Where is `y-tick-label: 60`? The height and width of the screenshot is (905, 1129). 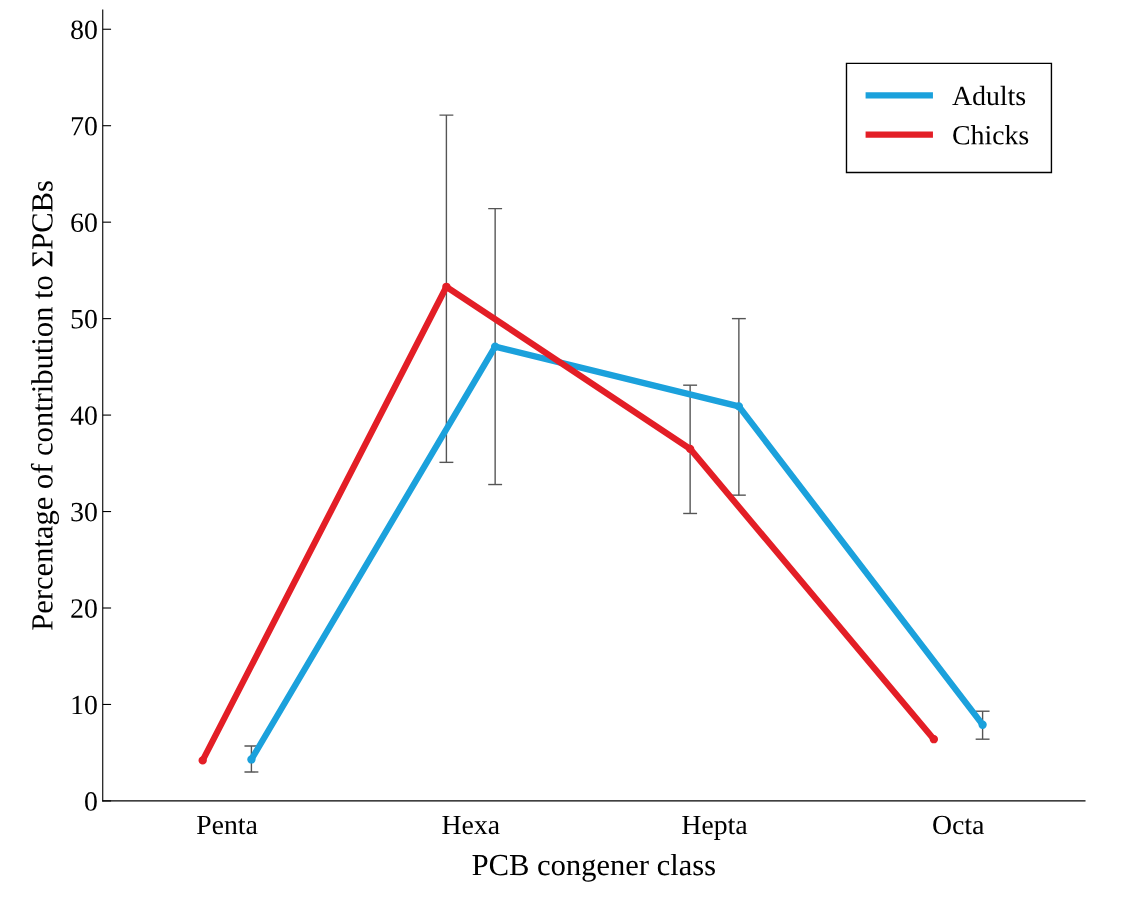 y-tick-label: 60 is located at coordinates (84, 223).